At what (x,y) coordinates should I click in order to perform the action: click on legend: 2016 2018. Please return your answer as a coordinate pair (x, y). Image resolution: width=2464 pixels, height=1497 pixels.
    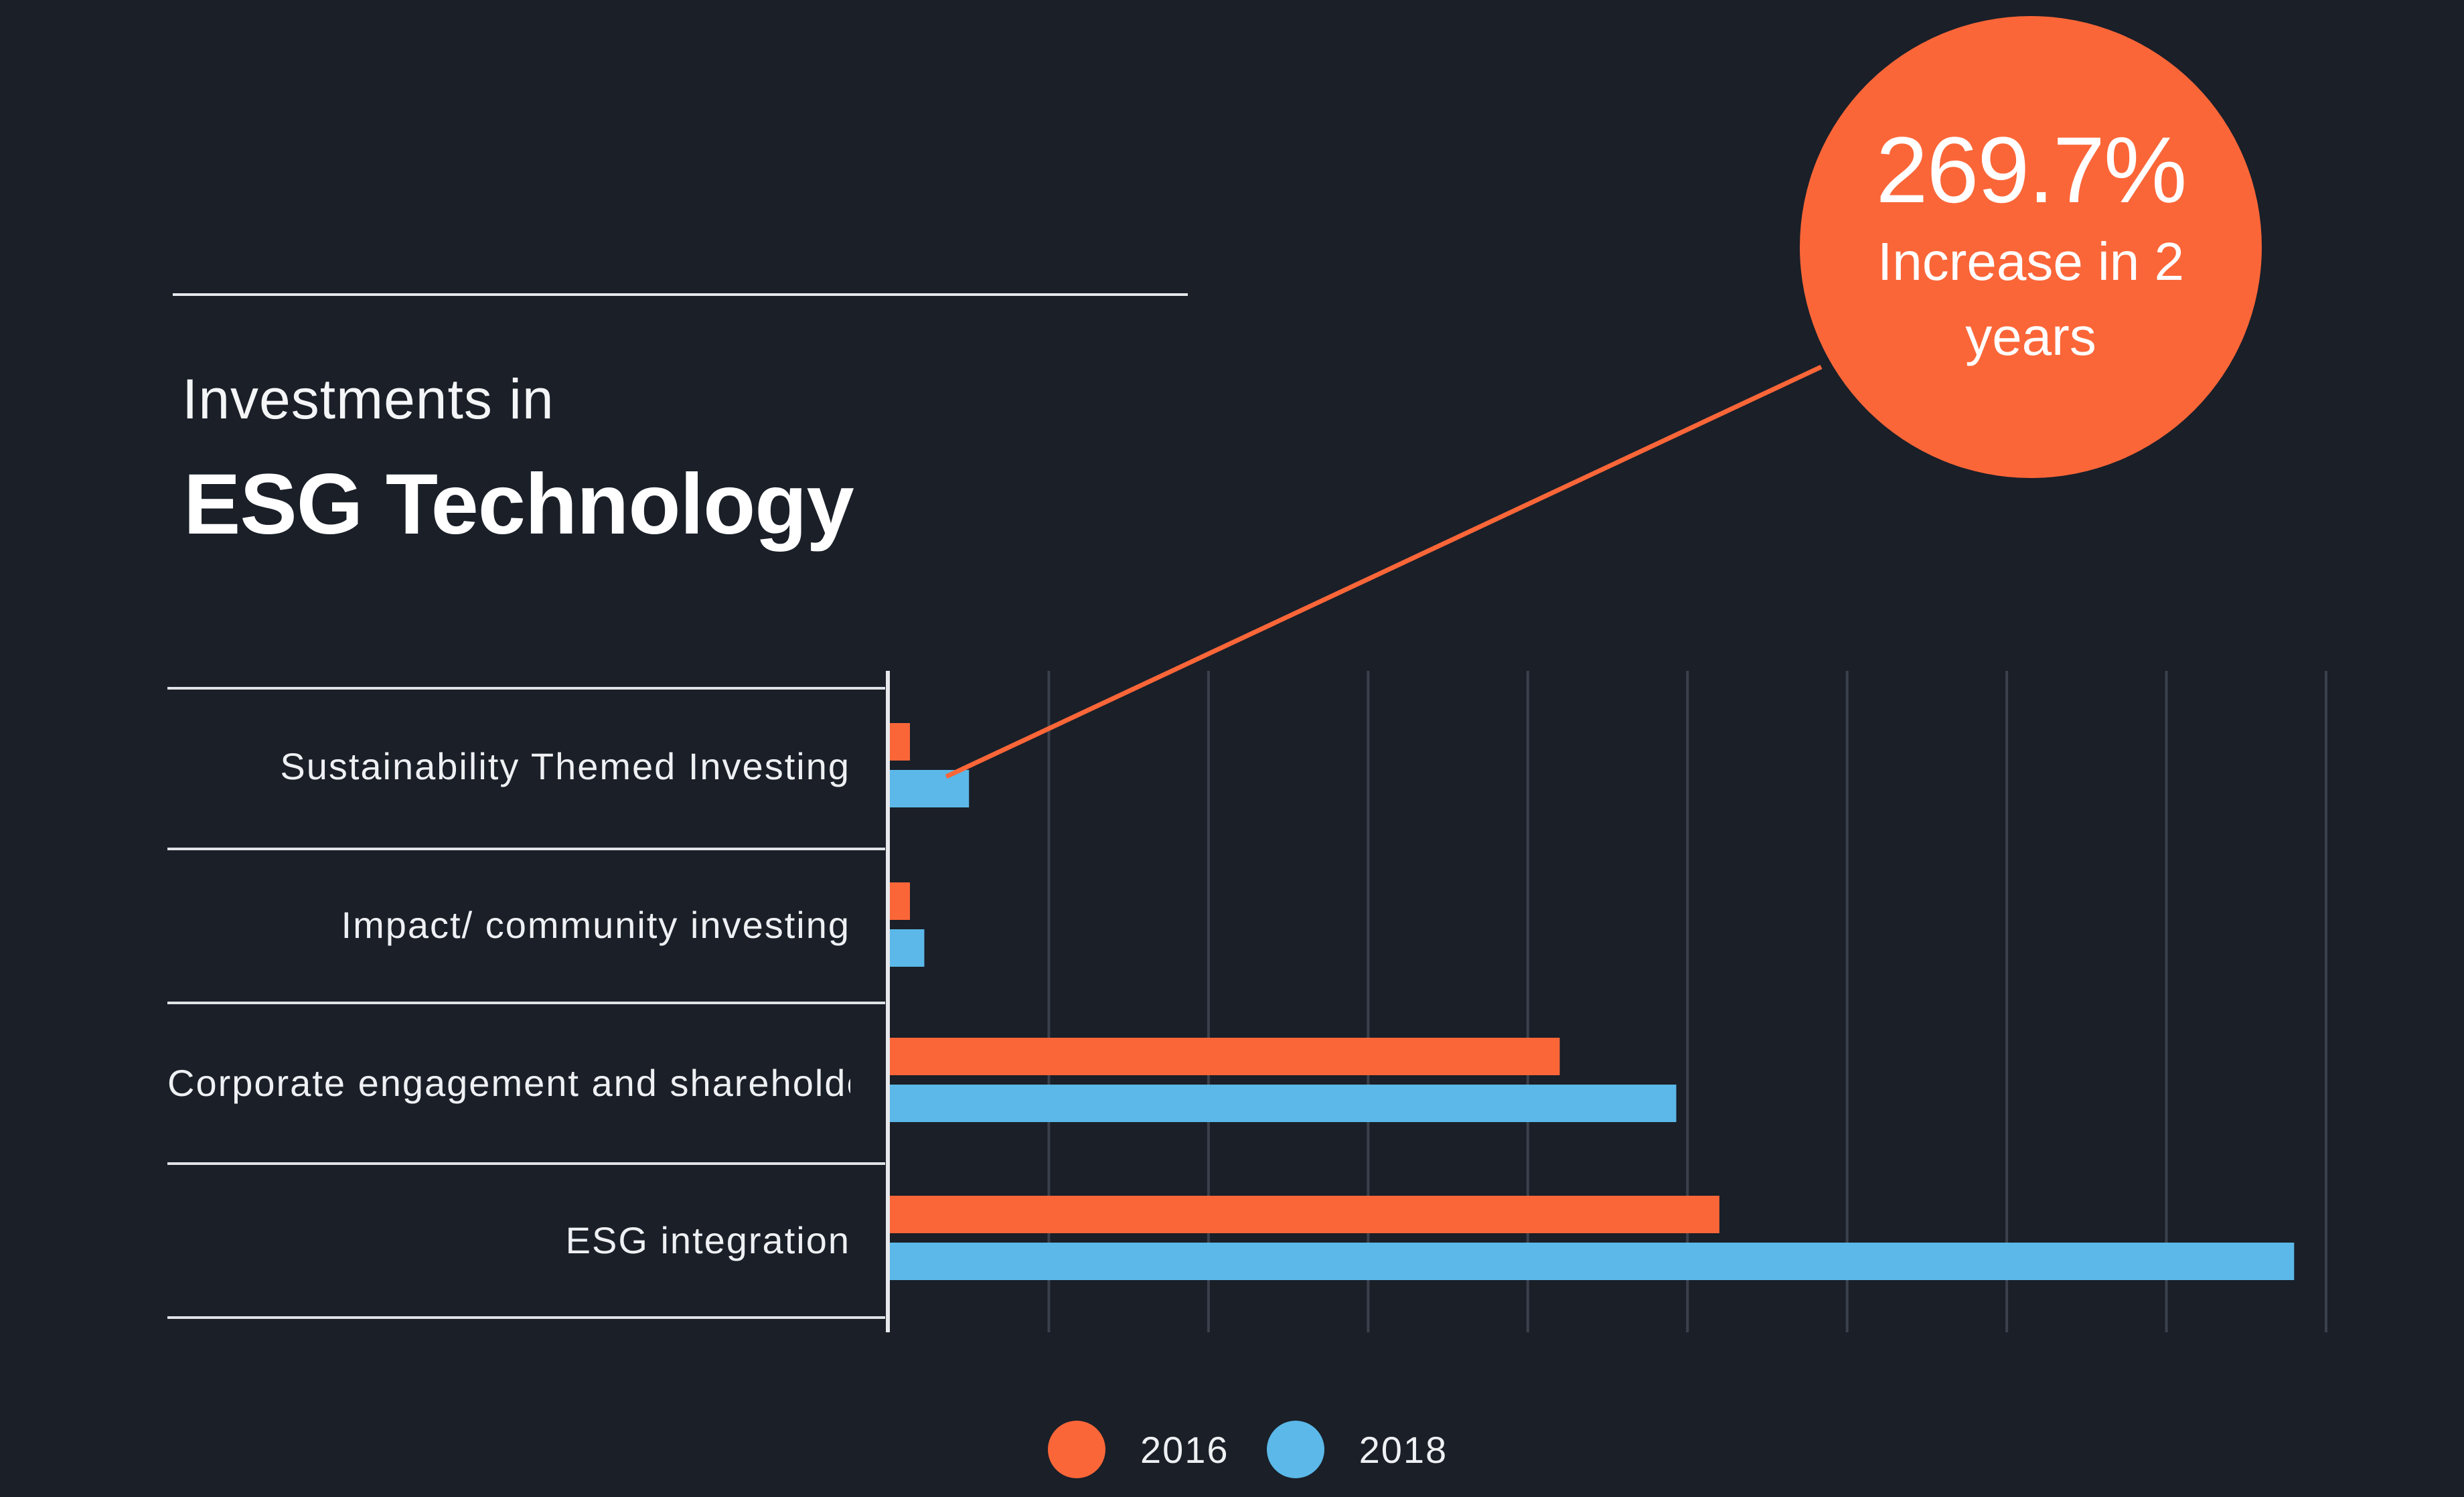
    Looking at the image, I should click on (1266, 1449).